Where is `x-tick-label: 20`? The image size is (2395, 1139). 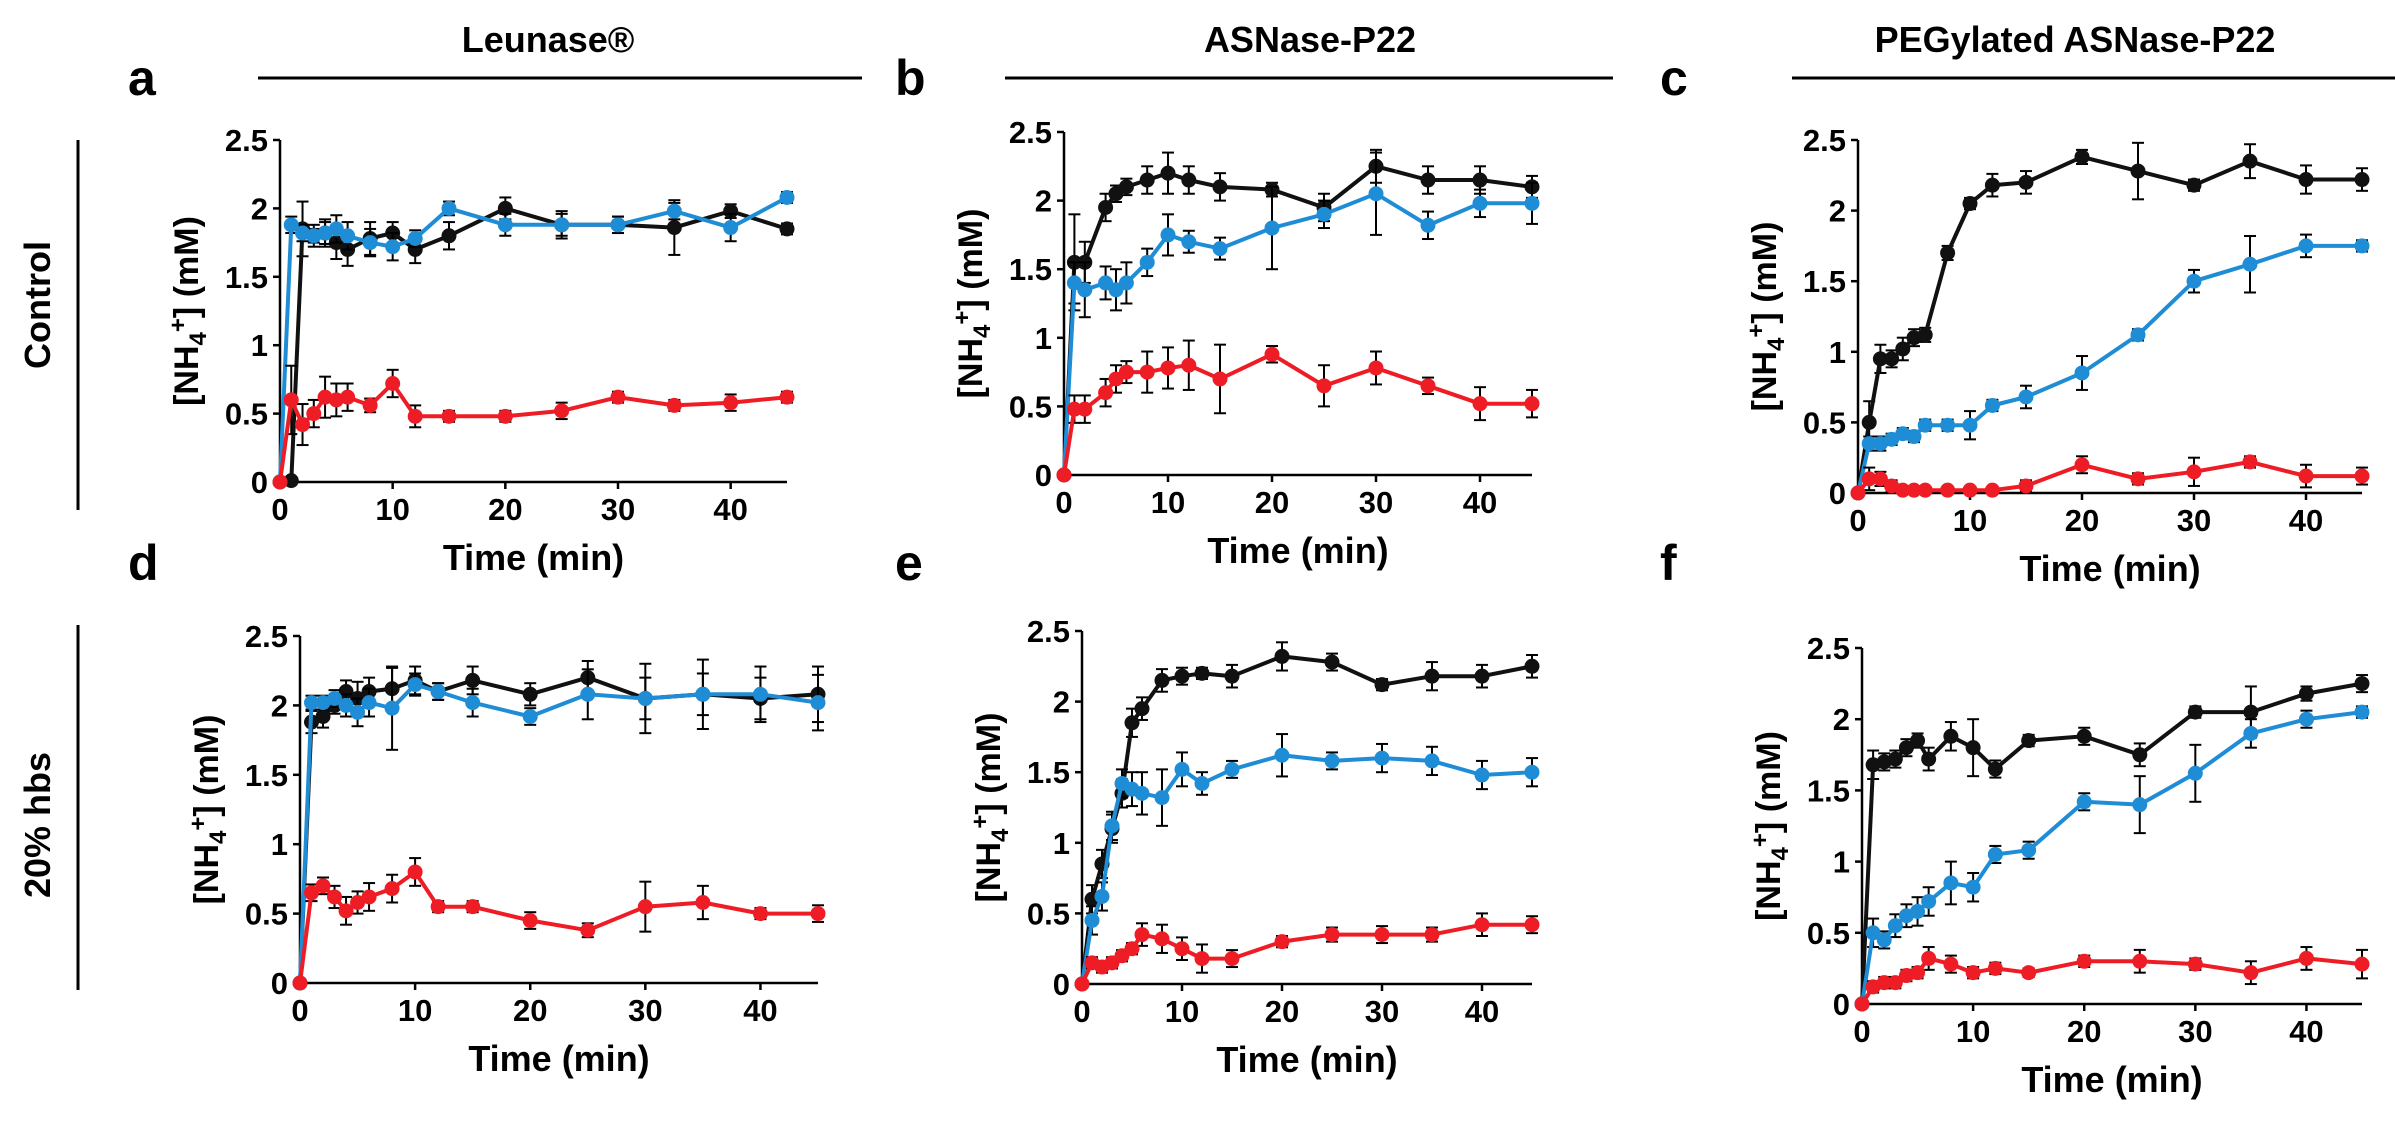 x-tick-label: 20 is located at coordinates (1272, 502).